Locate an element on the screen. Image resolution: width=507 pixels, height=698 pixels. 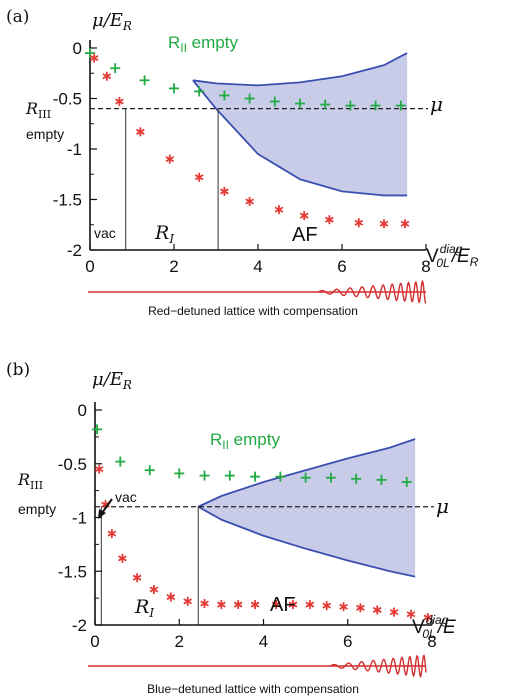
vac-label-a: vac is located at coordinates (105, 233).